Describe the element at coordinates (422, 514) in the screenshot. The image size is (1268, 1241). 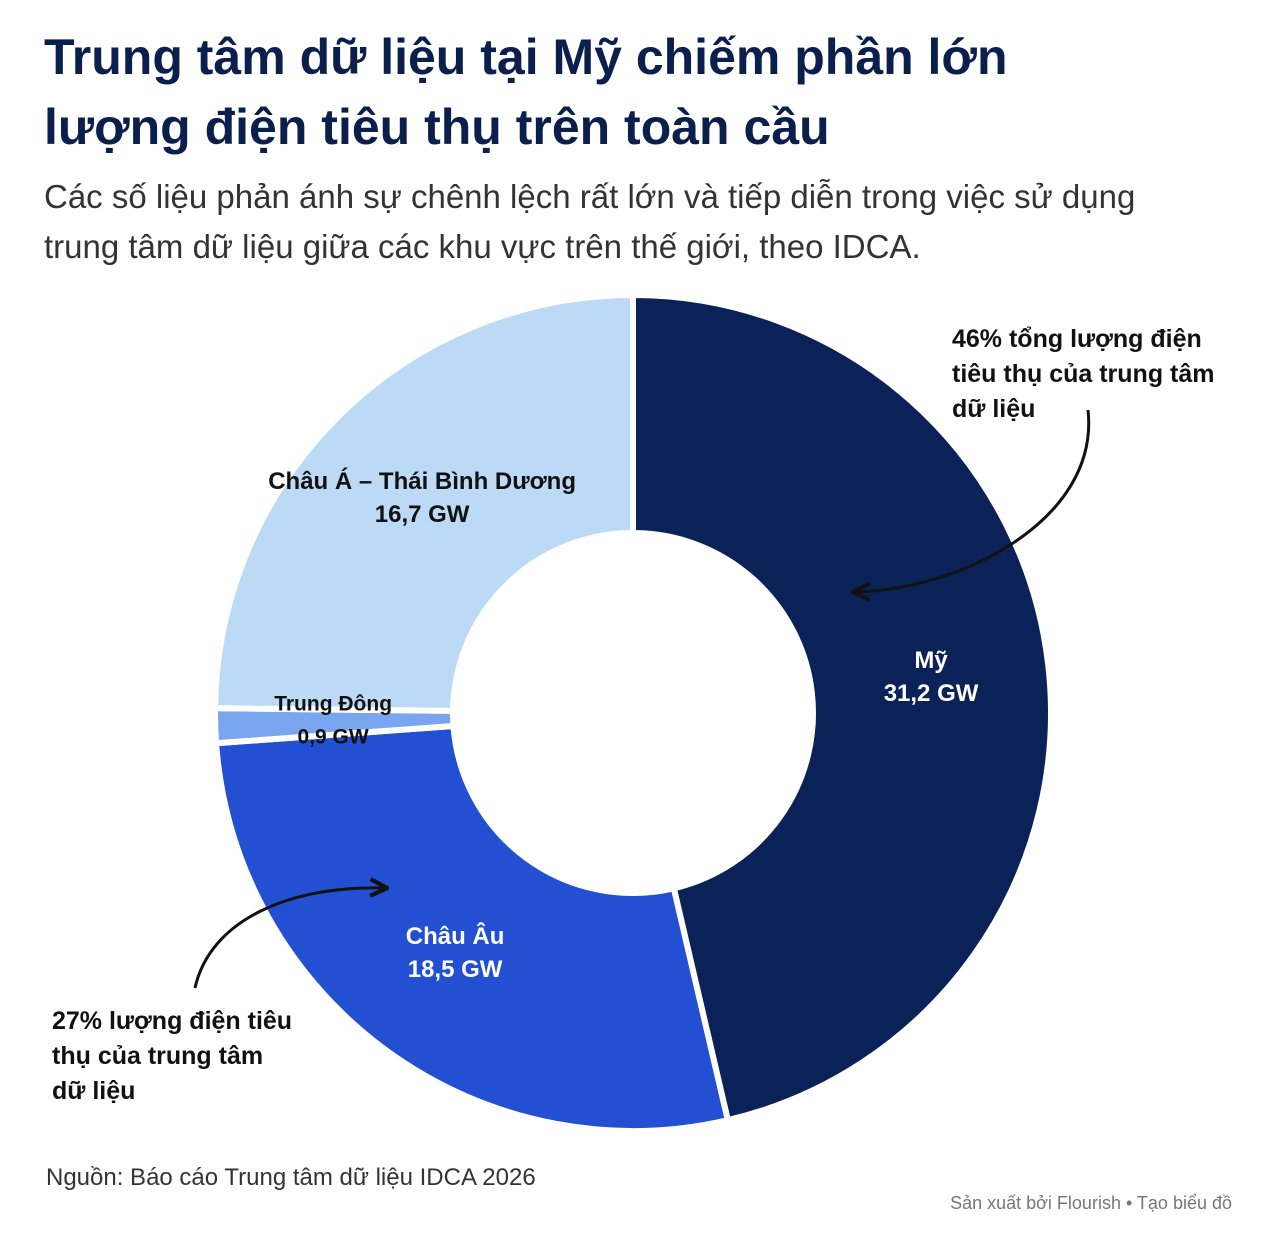
I see `value-label: 16,7 GW` at that location.